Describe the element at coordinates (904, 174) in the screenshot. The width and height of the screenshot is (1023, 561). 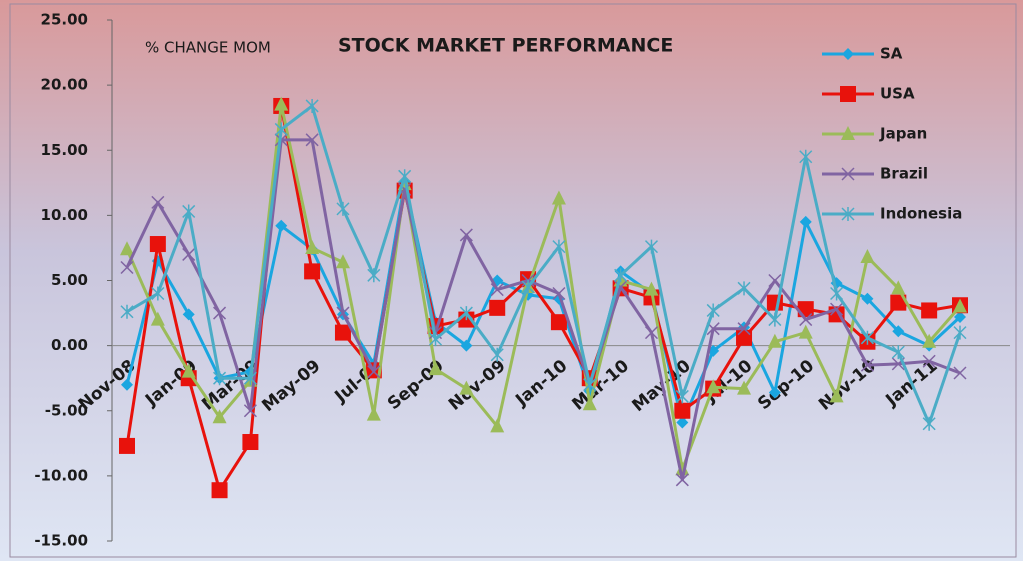
I see `legend-label: Brazil` at that location.